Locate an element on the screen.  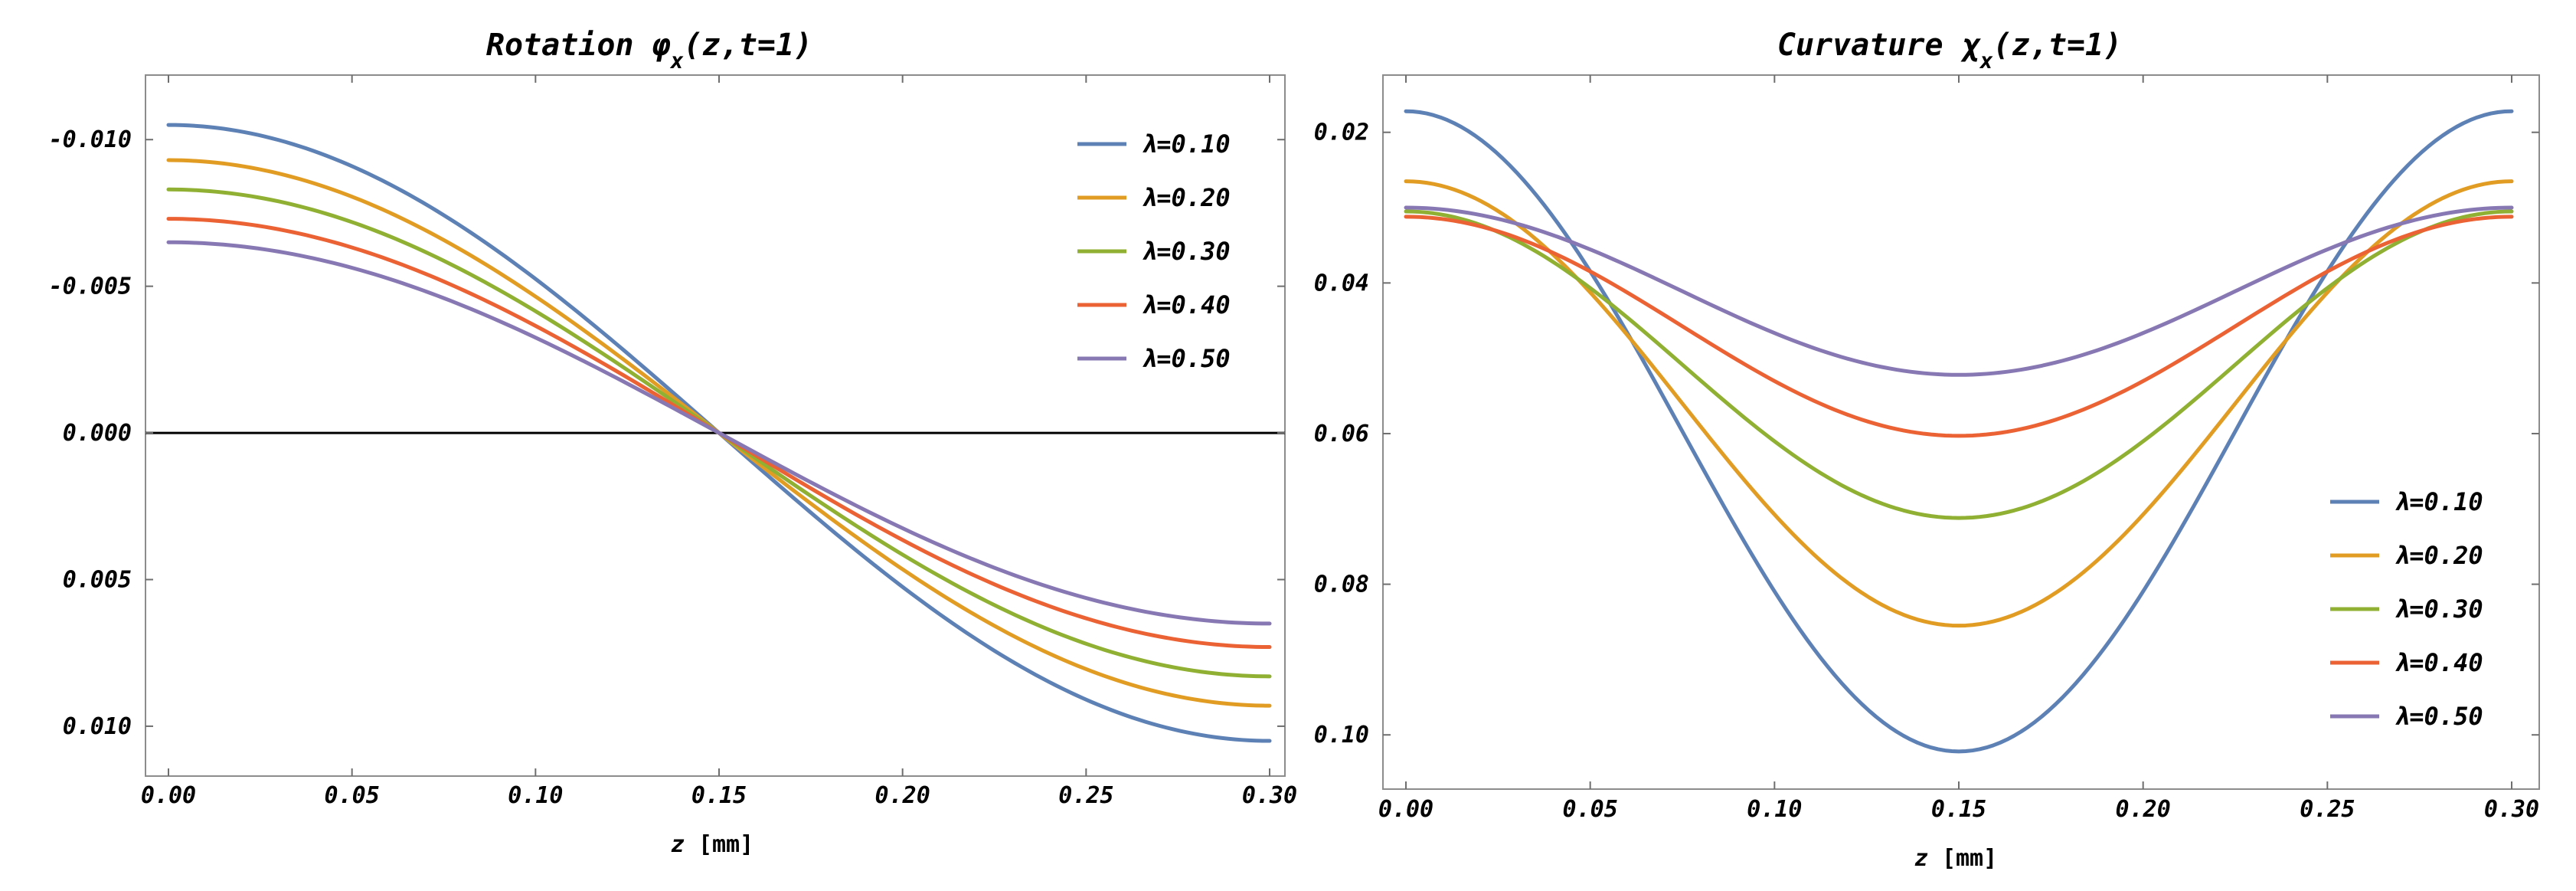
rotation-chart-title: Rotation φx(z,t=1) is located at coordinates (649, 51).